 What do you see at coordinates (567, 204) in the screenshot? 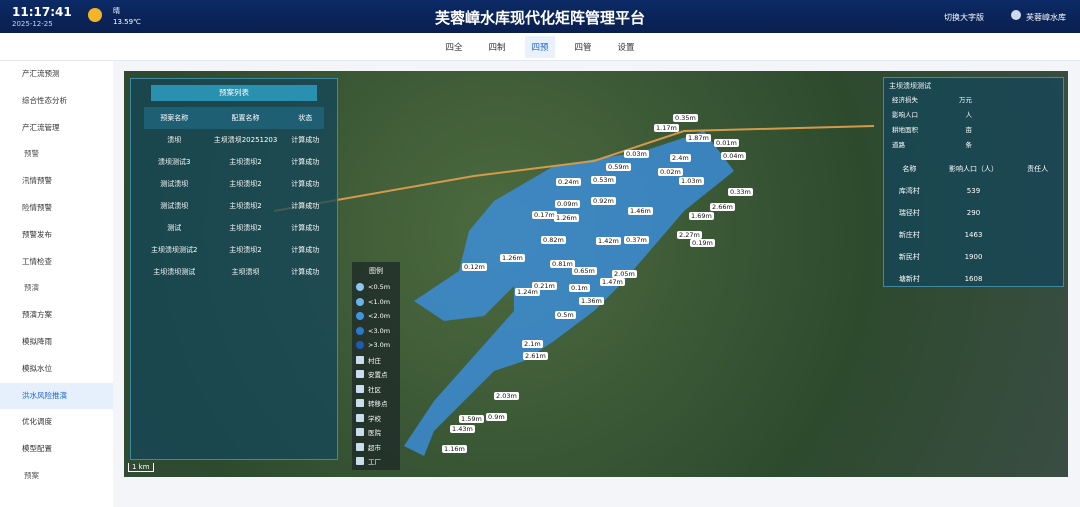
I see `depth-label: 0.09m` at bounding box center [567, 204].